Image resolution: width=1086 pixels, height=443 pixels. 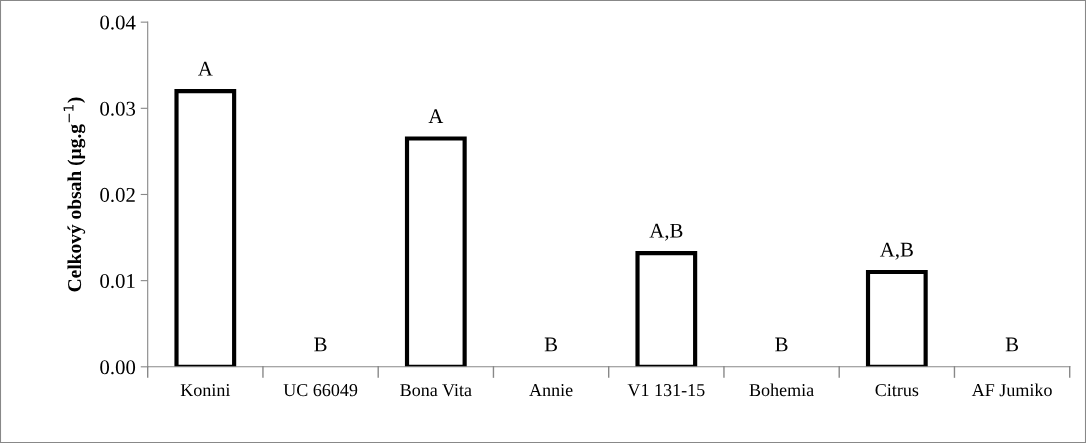 What do you see at coordinates (118, 22) in the screenshot?
I see `y-tick-label: 0.04` at bounding box center [118, 22].